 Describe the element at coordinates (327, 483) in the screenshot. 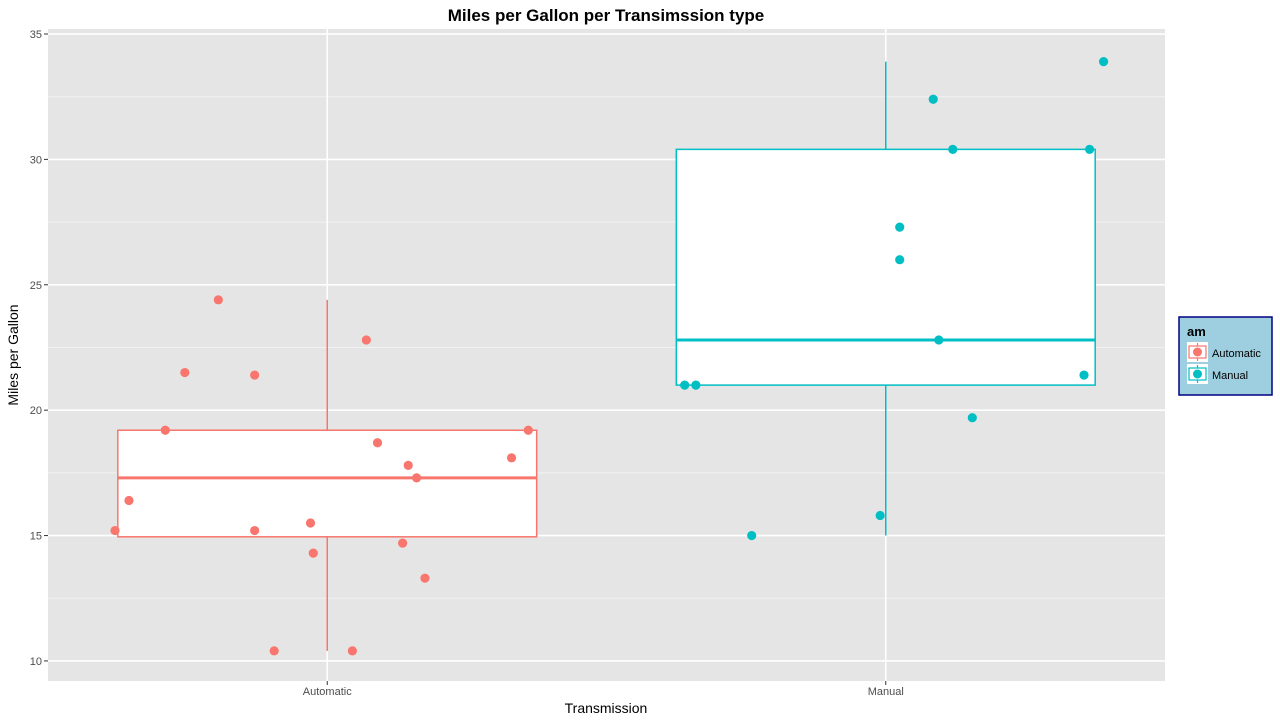

I see `box-automatic` at that location.